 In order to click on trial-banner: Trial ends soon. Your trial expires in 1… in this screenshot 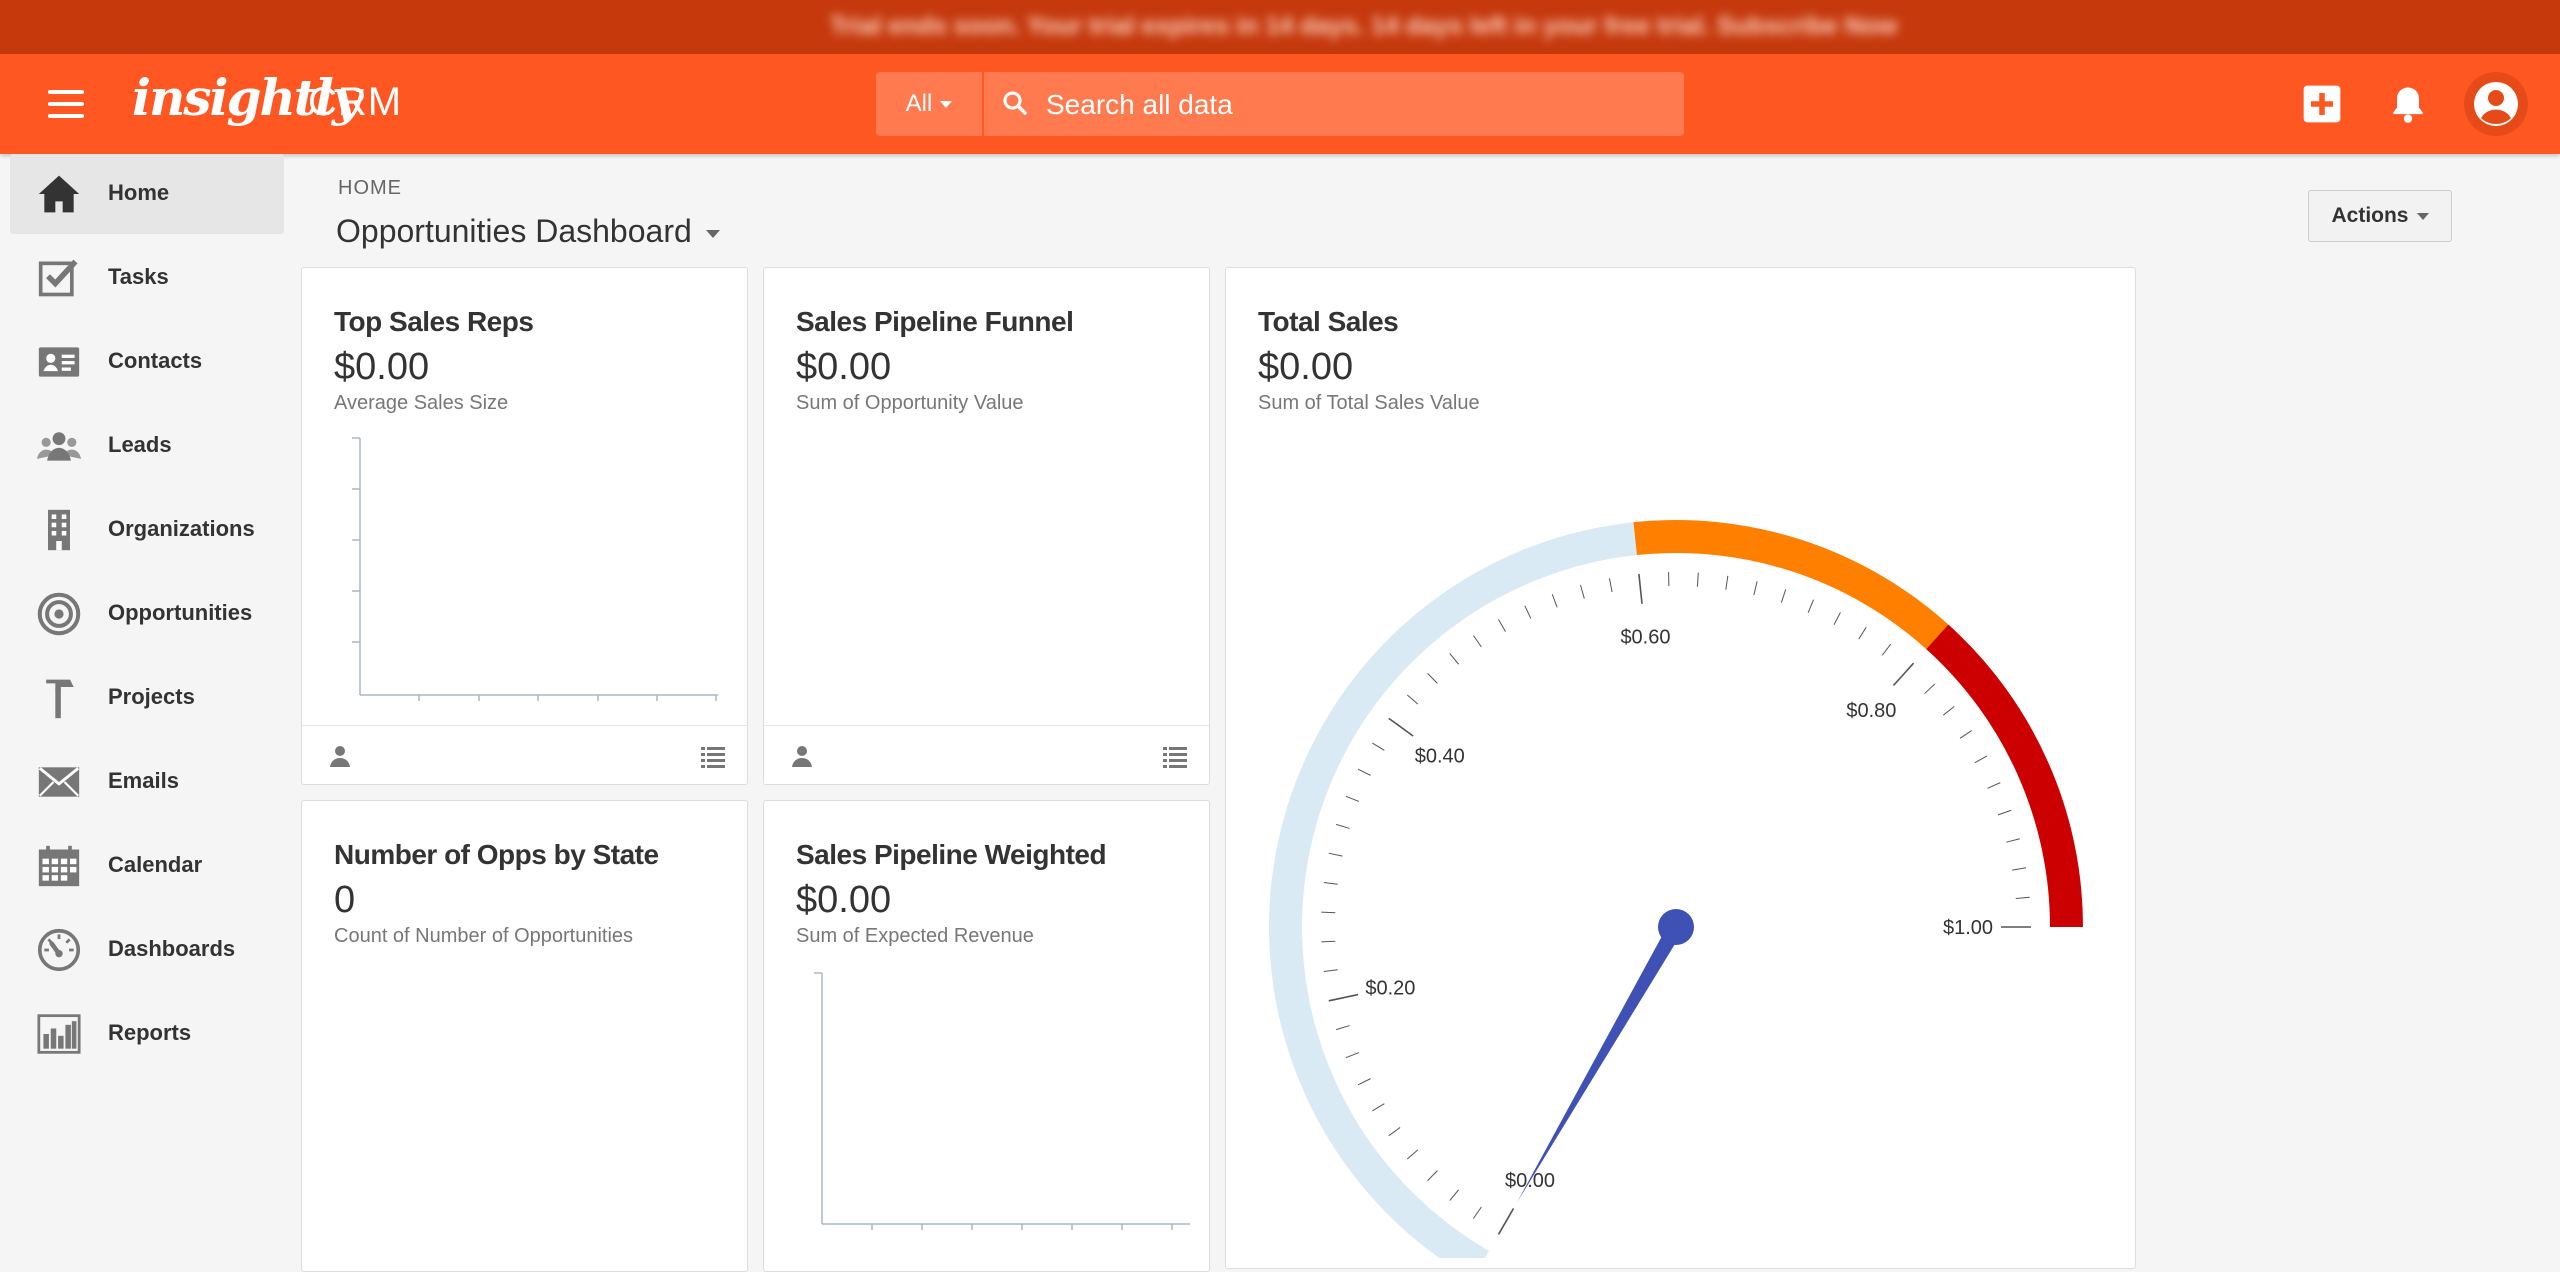, I will do `click(1280, 27)`.